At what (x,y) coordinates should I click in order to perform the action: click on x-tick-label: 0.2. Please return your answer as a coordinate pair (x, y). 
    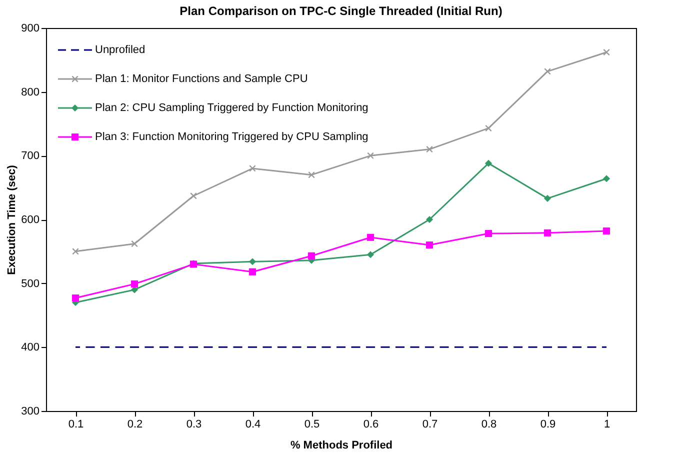
    Looking at the image, I should click on (135, 424).